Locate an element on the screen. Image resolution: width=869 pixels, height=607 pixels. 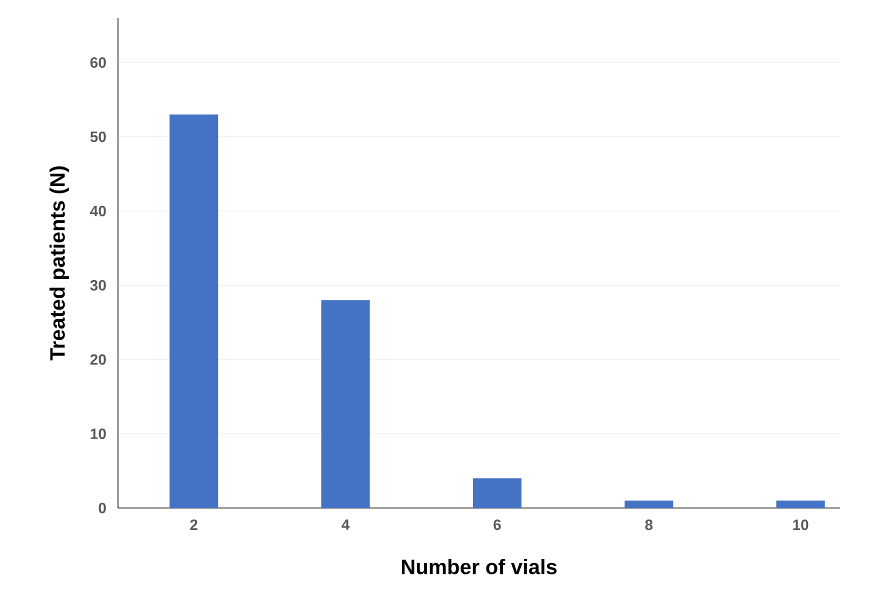
y-tick-label: 60 is located at coordinates (98, 62).